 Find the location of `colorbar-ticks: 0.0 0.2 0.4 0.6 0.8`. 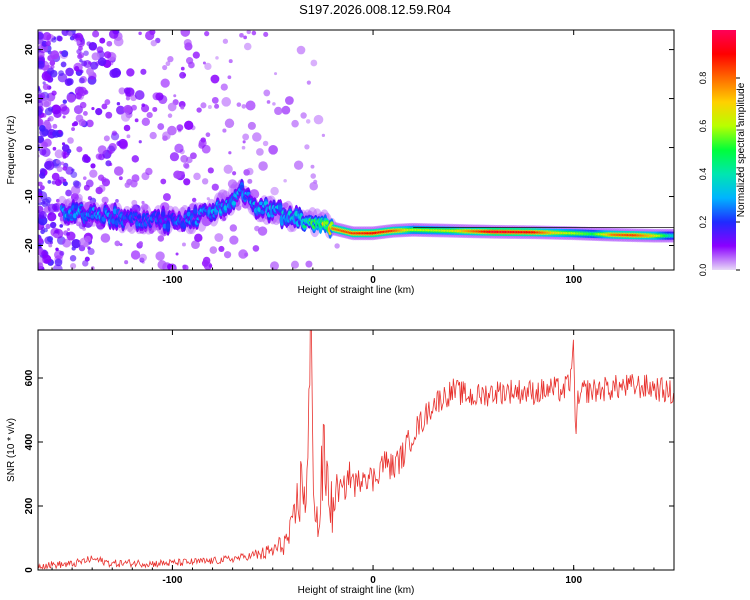

colorbar-ticks: 0.0 0.2 0.4 0.6 0.8 is located at coordinates (719, 174).